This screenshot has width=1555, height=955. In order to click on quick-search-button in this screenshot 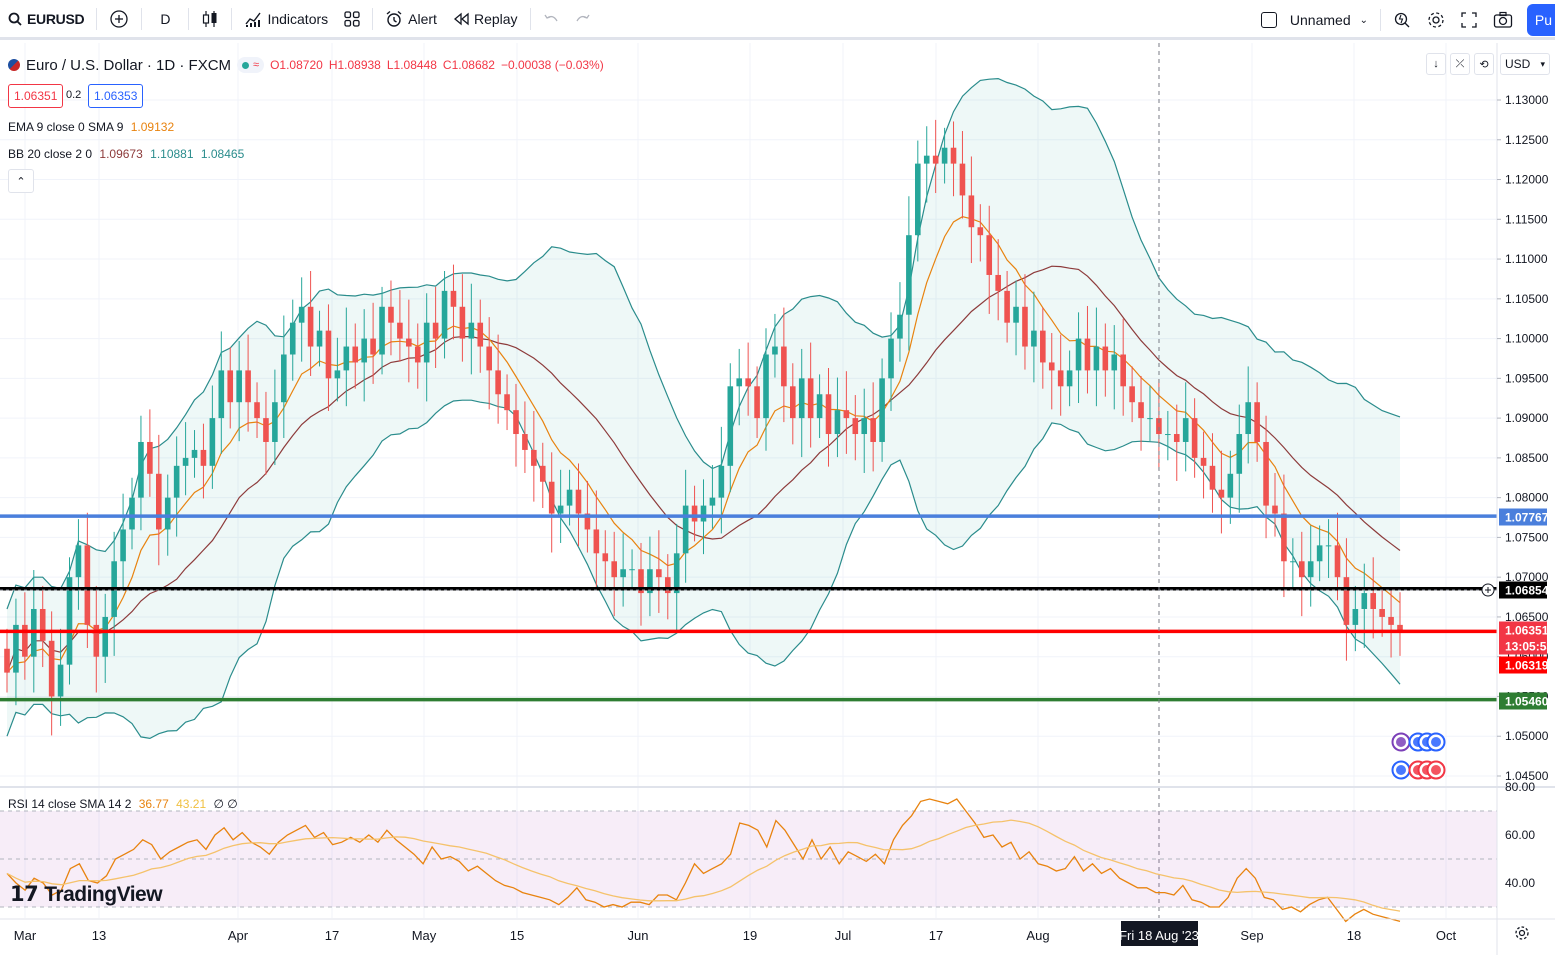, I will do `click(1402, 20)`.